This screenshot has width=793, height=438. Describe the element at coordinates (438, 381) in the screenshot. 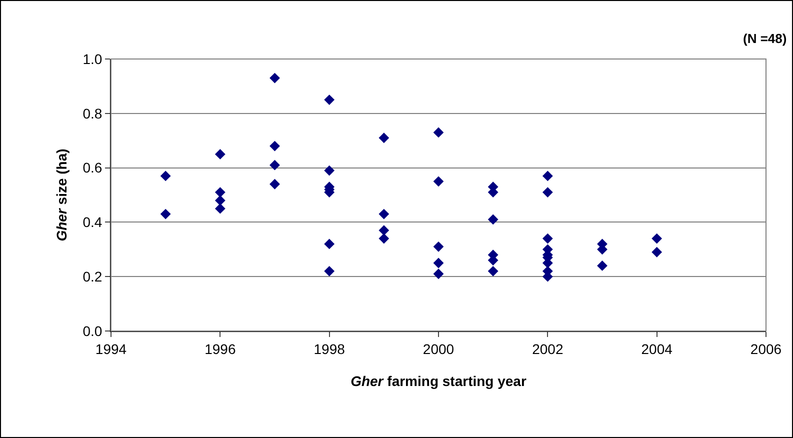

I see `x-axis-title: Gher farming starting year` at that location.